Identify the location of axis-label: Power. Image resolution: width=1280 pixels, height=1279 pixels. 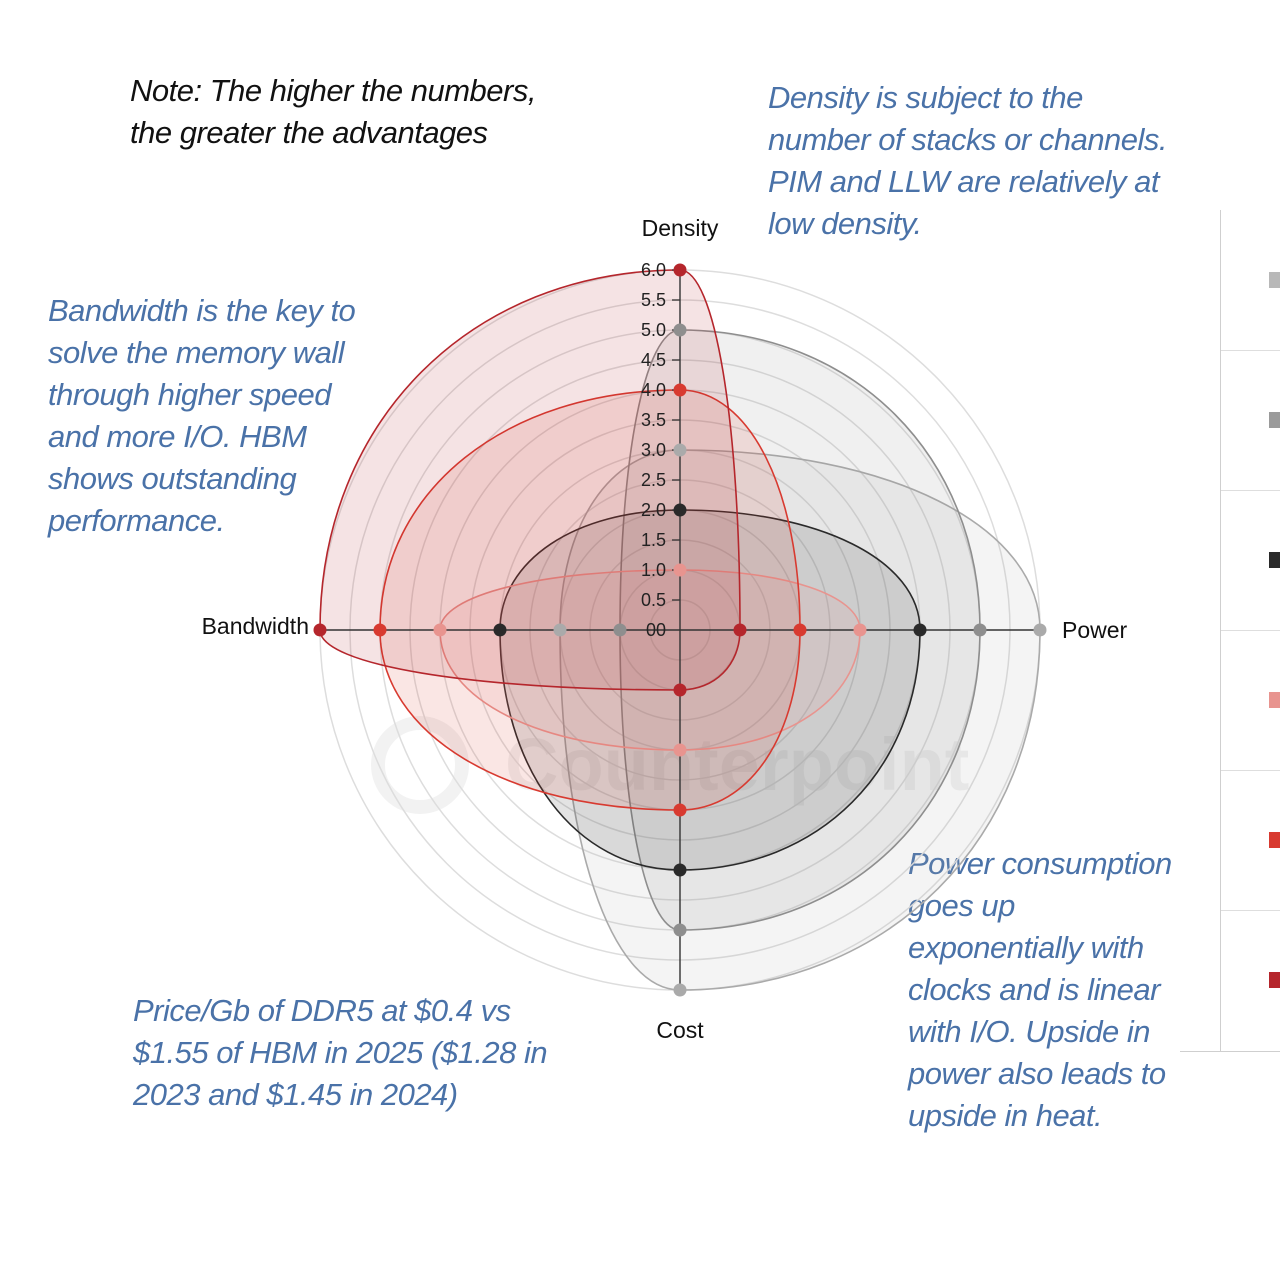
(1095, 630).